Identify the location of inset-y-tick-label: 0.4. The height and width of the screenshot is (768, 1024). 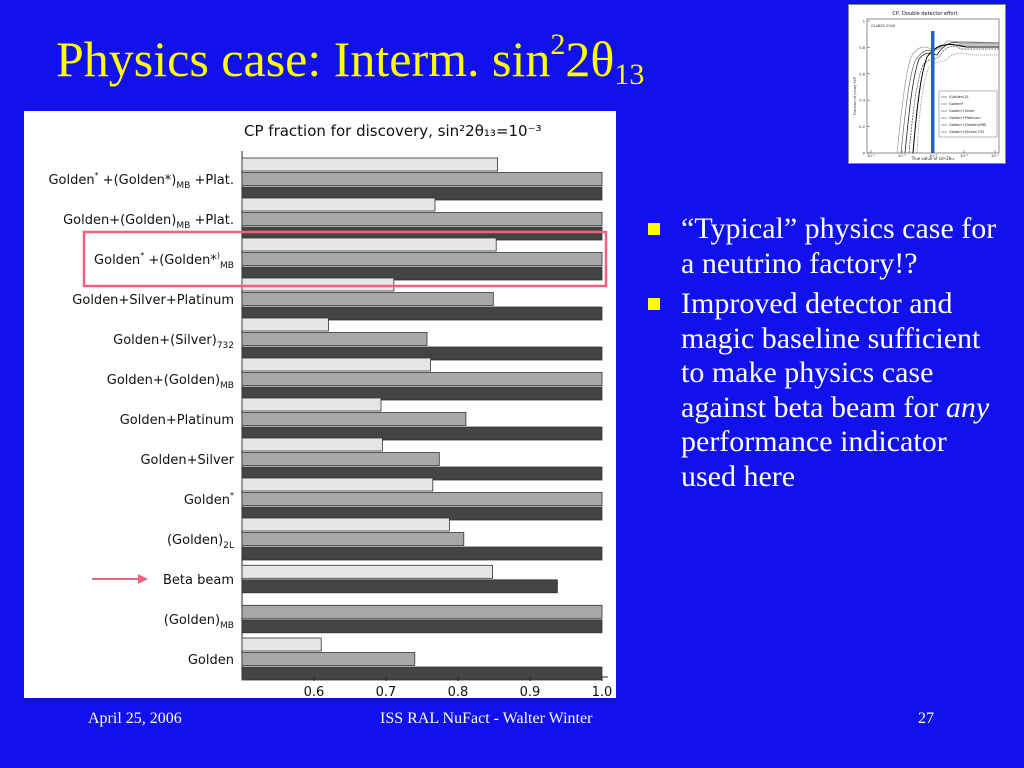
(862, 101).